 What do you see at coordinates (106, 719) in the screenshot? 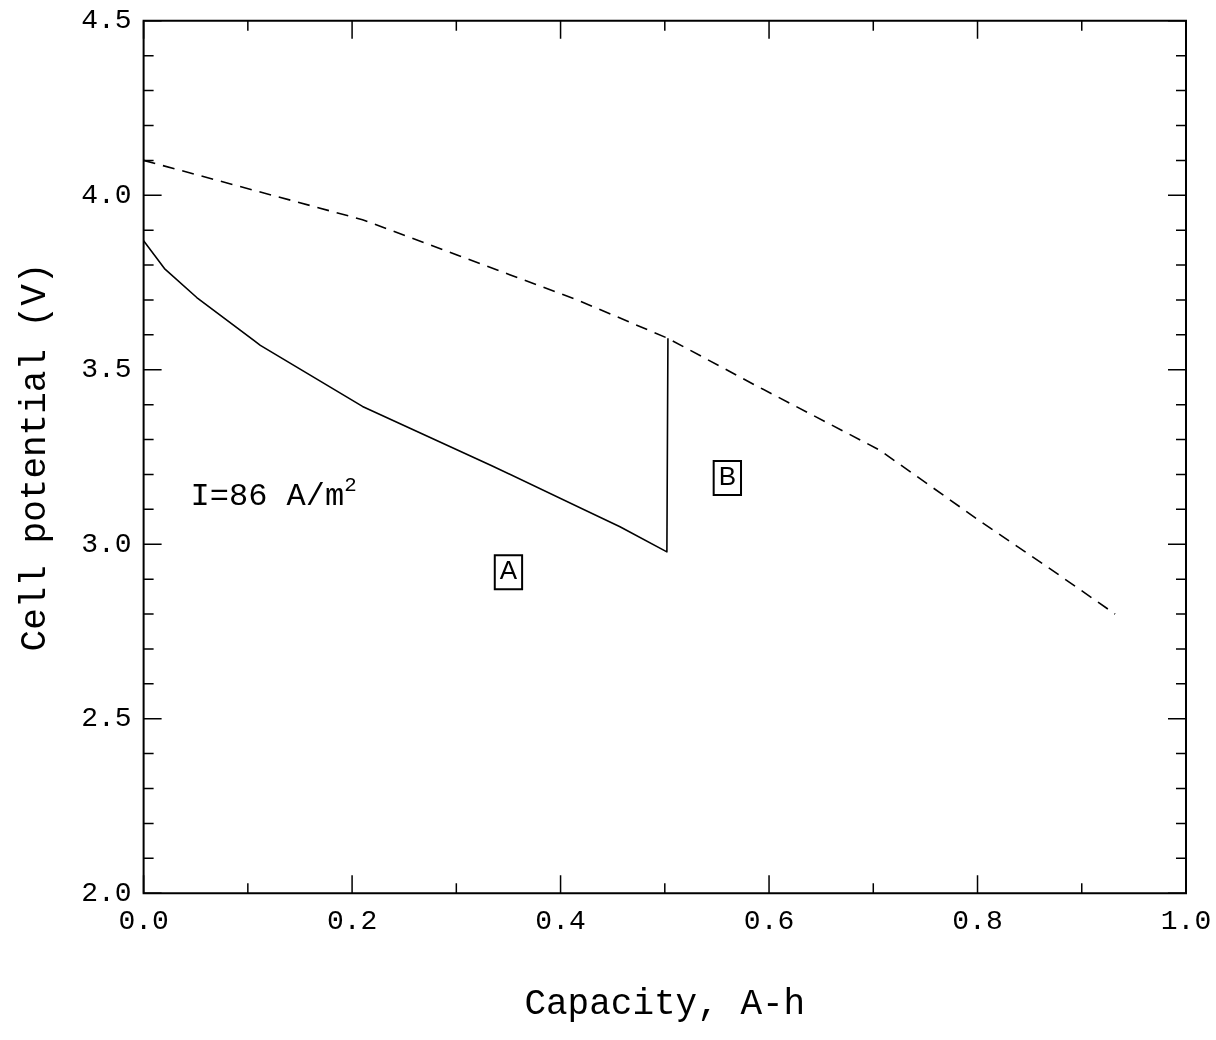
I see `y-tick-label: 2.5` at bounding box center [106, 719].